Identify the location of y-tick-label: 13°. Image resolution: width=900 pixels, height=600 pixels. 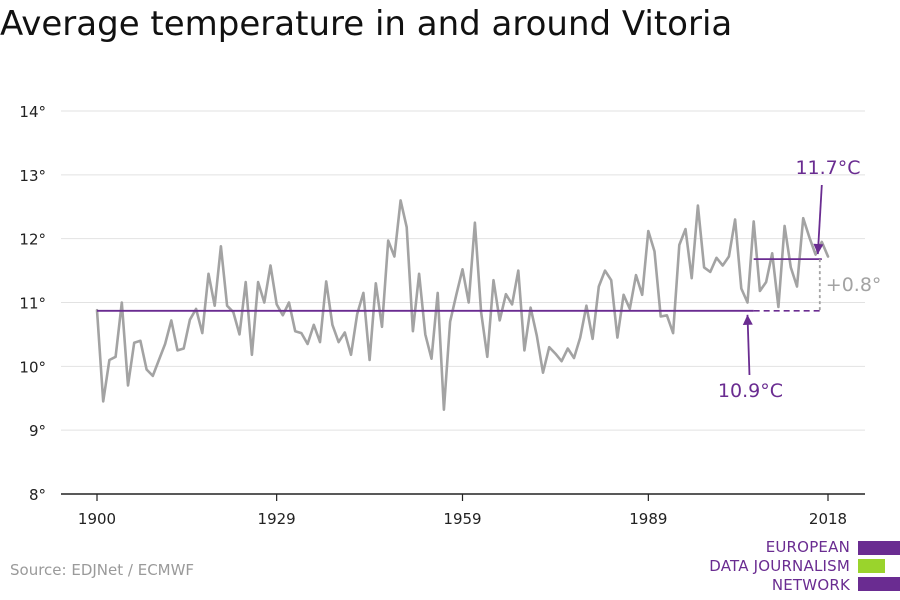
(32, 176).